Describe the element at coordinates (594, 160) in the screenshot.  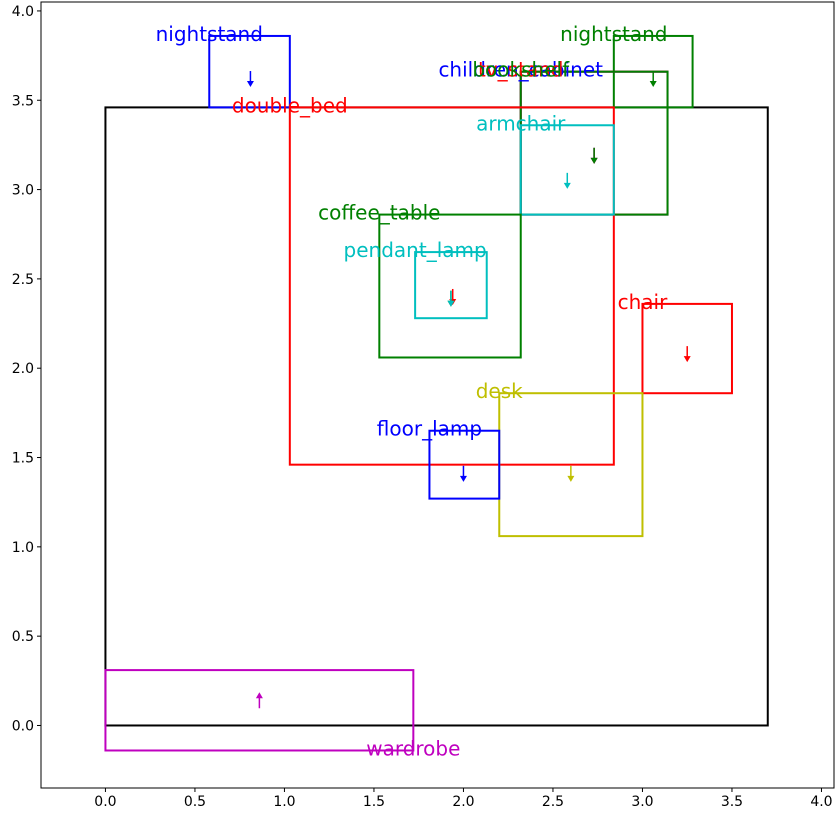
I see `bookshelf-arrow-head` at that location.